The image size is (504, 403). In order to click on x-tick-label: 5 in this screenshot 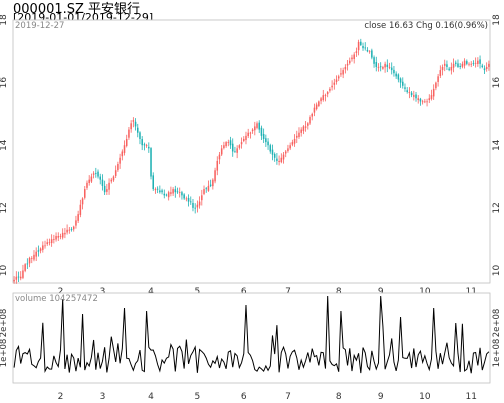, I will do `click(198, 397)`.